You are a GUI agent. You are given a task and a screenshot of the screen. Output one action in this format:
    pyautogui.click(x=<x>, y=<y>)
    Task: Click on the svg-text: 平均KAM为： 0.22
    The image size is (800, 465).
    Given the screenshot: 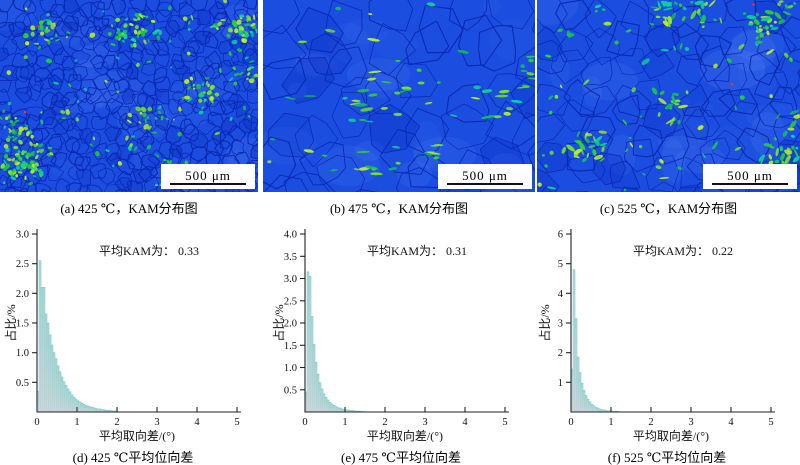 What is the action you would take?
    pyautogui.click(x=683, y=251)
    